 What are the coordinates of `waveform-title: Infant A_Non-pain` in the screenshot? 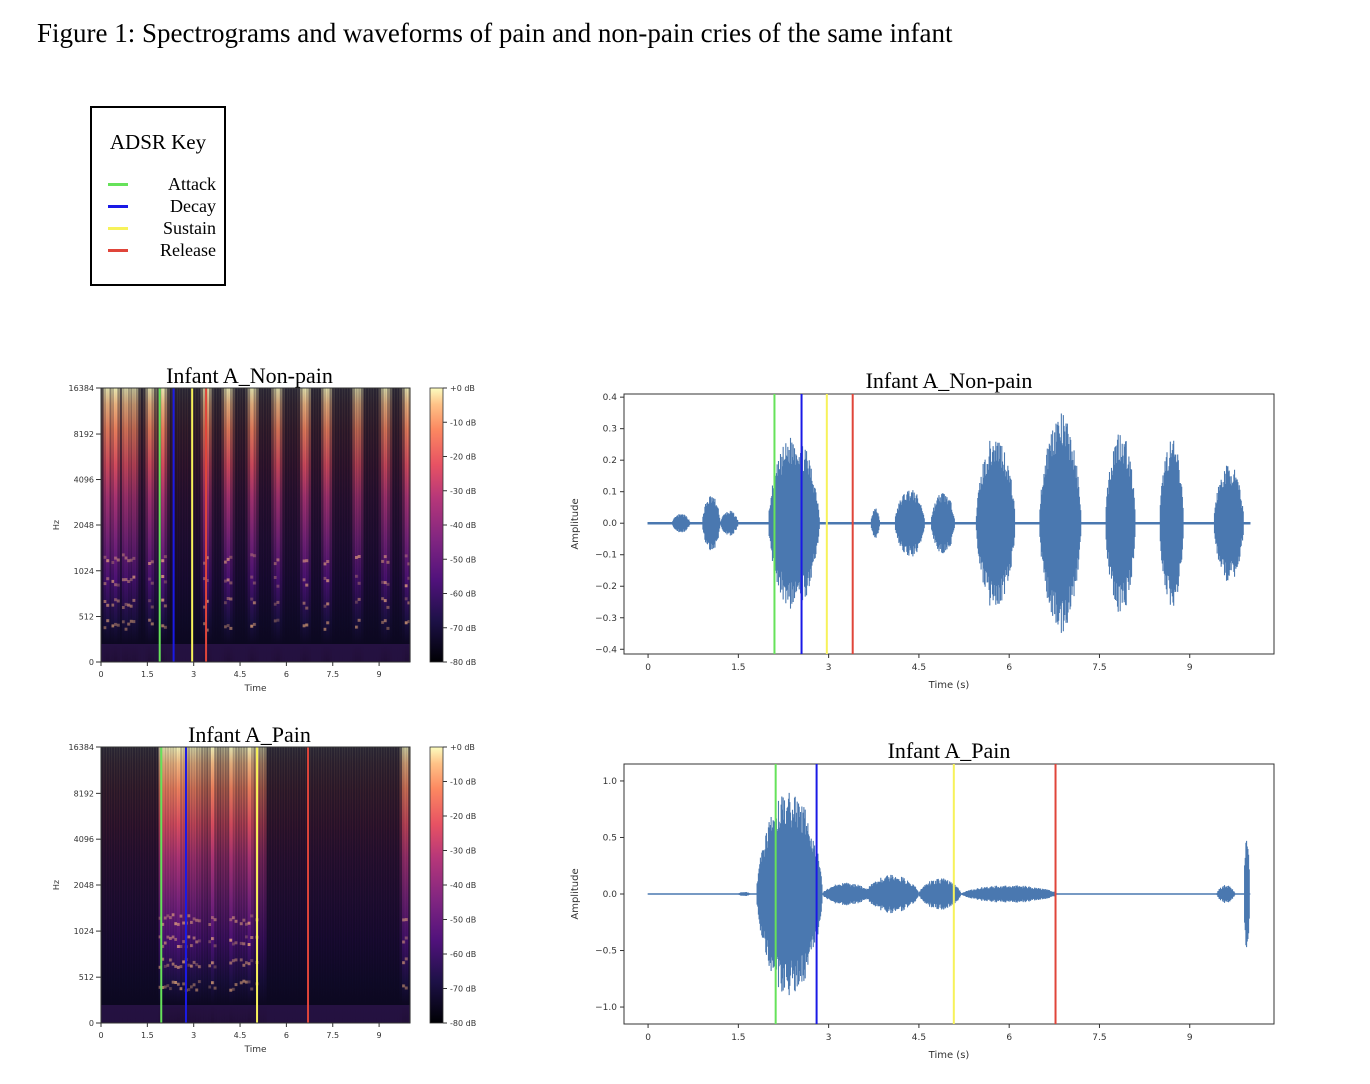 It's located at (949, 380).